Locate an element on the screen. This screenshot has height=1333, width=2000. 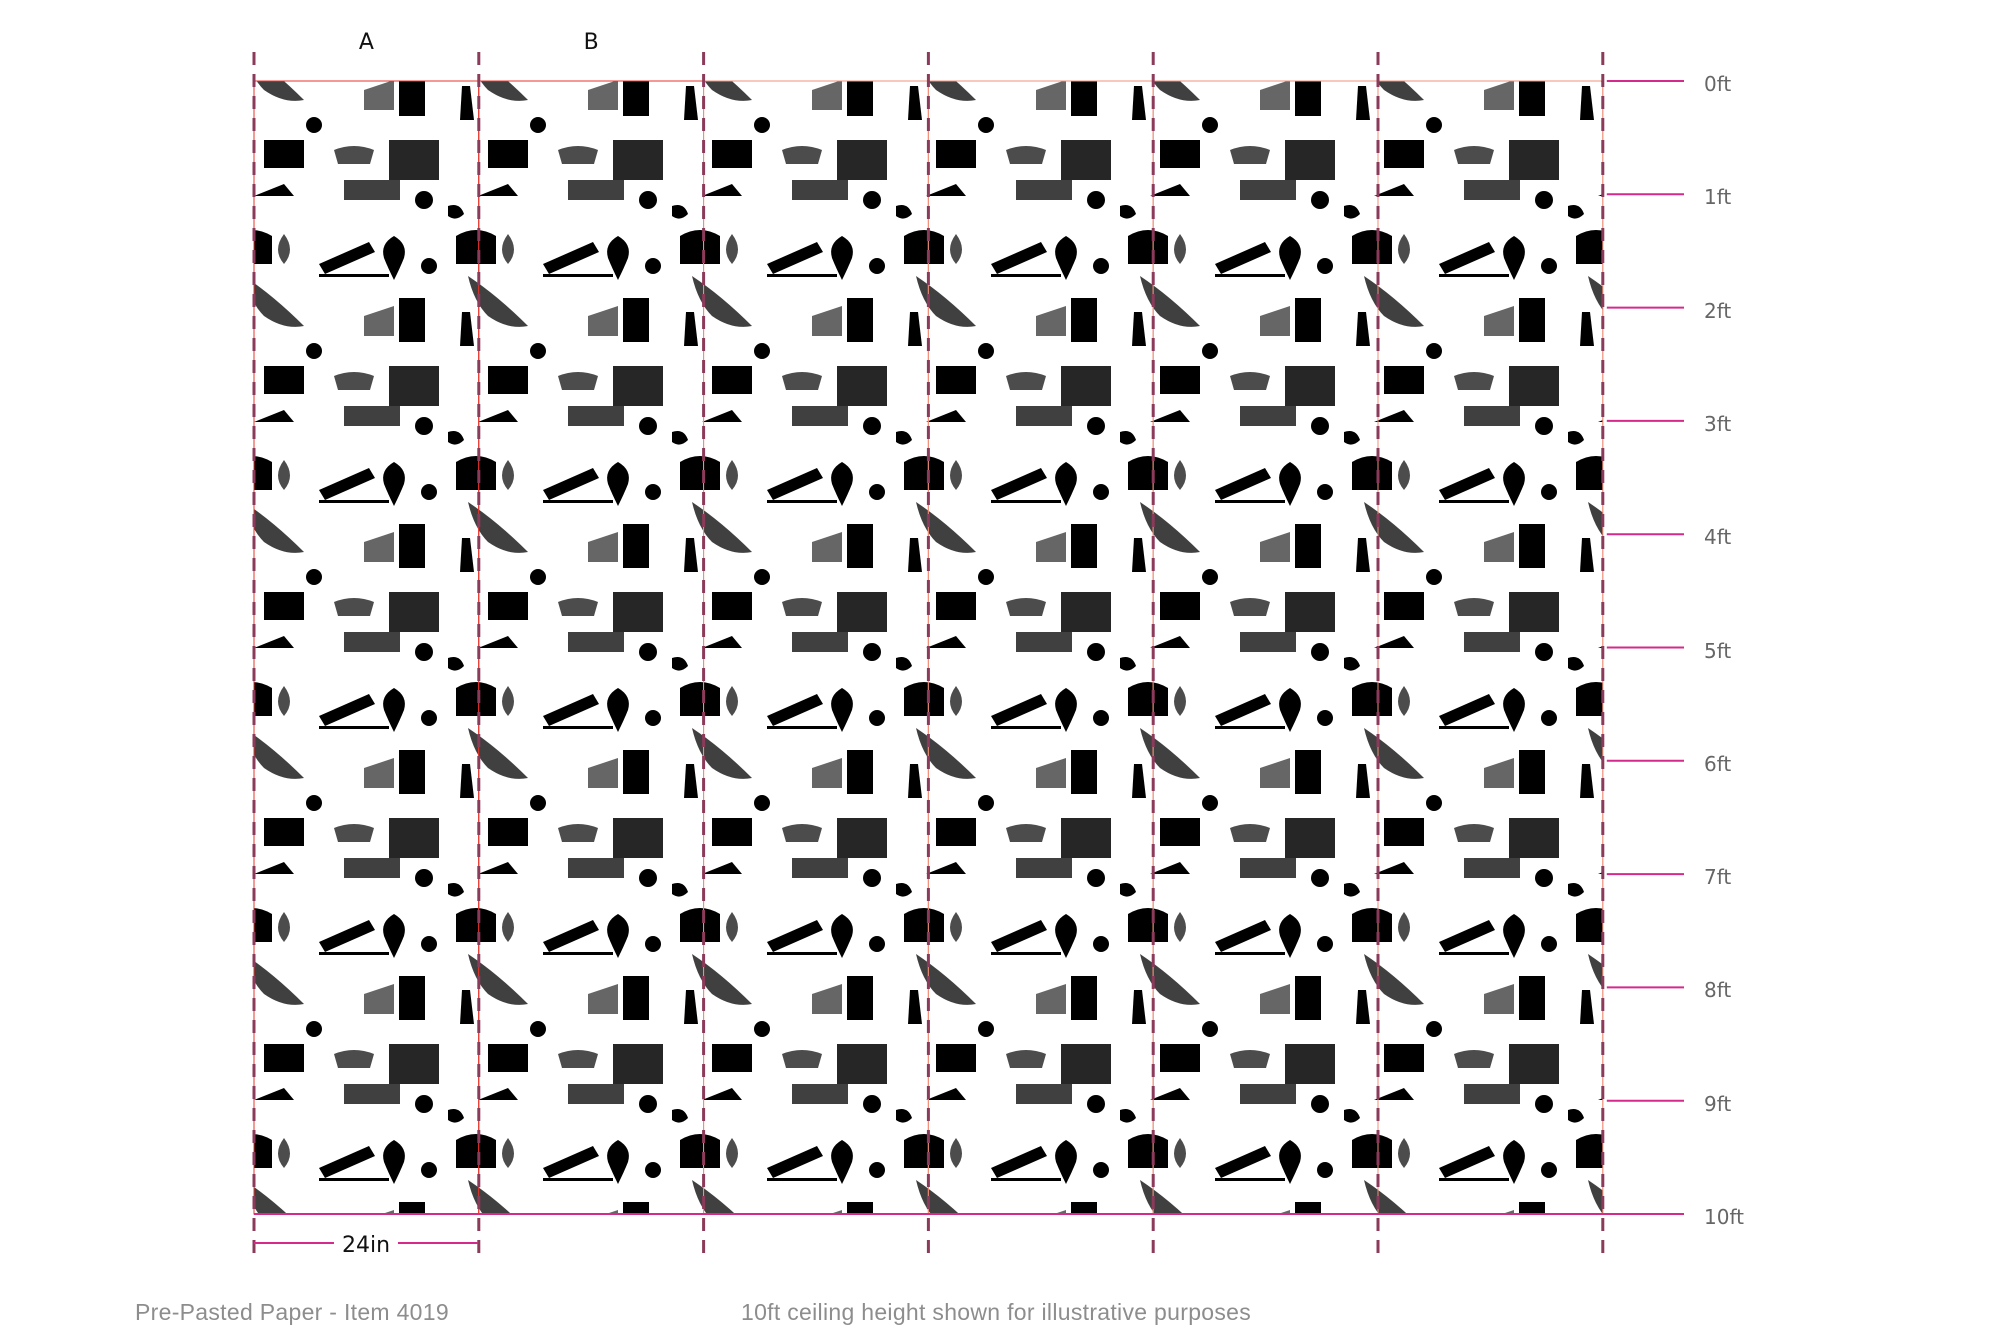
wallpaper-panel-B is located at coordinates (591, 647).